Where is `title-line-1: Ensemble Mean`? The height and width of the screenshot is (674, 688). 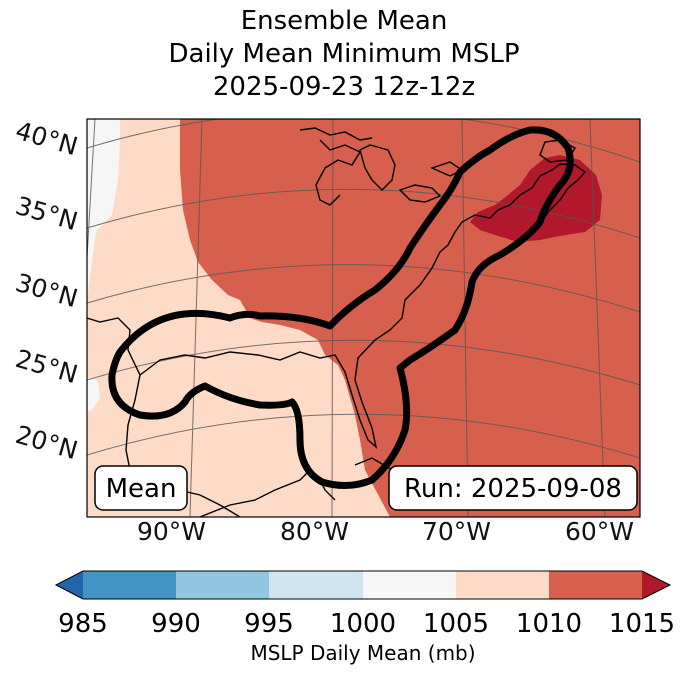
title-line-1: Ensemble Mean is located at coordinates (344, 21).